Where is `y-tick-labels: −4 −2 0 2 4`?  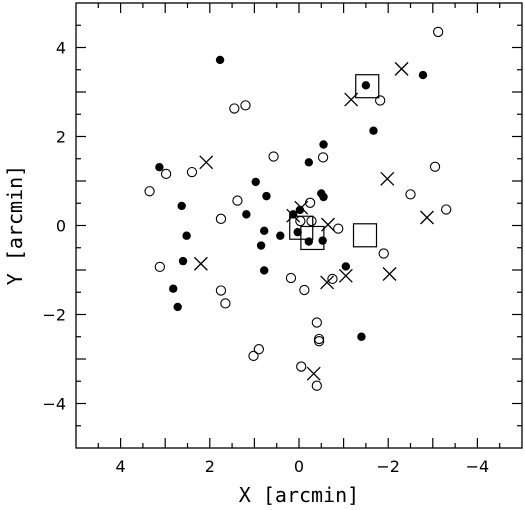 y-tick-labels: −4 −2 0 2 4 is located at coordinates (54, 226).